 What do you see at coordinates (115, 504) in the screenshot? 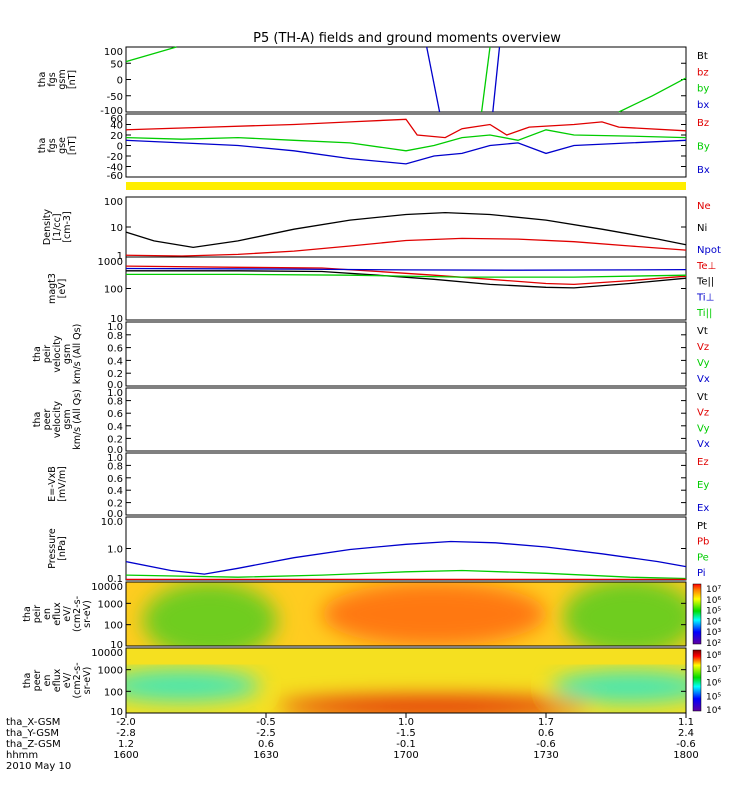
I see `y-tick-label: 0.2` at bounding box center [115, 504].